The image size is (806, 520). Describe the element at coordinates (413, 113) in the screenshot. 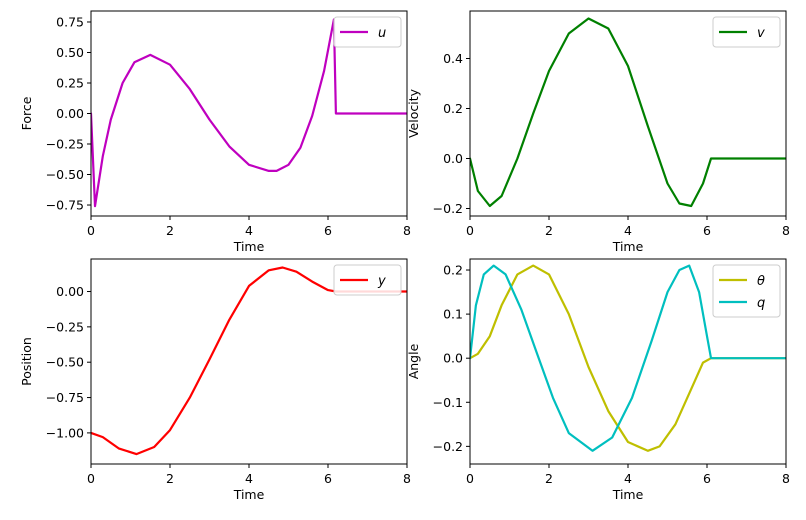

I see `y-axis-label: Velocity` at that location.